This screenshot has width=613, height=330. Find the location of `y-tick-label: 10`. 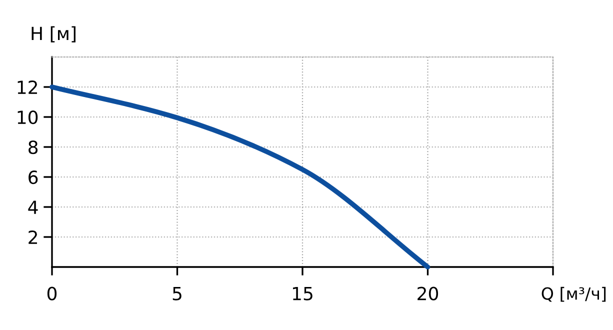

y-tick-label: 10 is located at coordinates (28, 117).